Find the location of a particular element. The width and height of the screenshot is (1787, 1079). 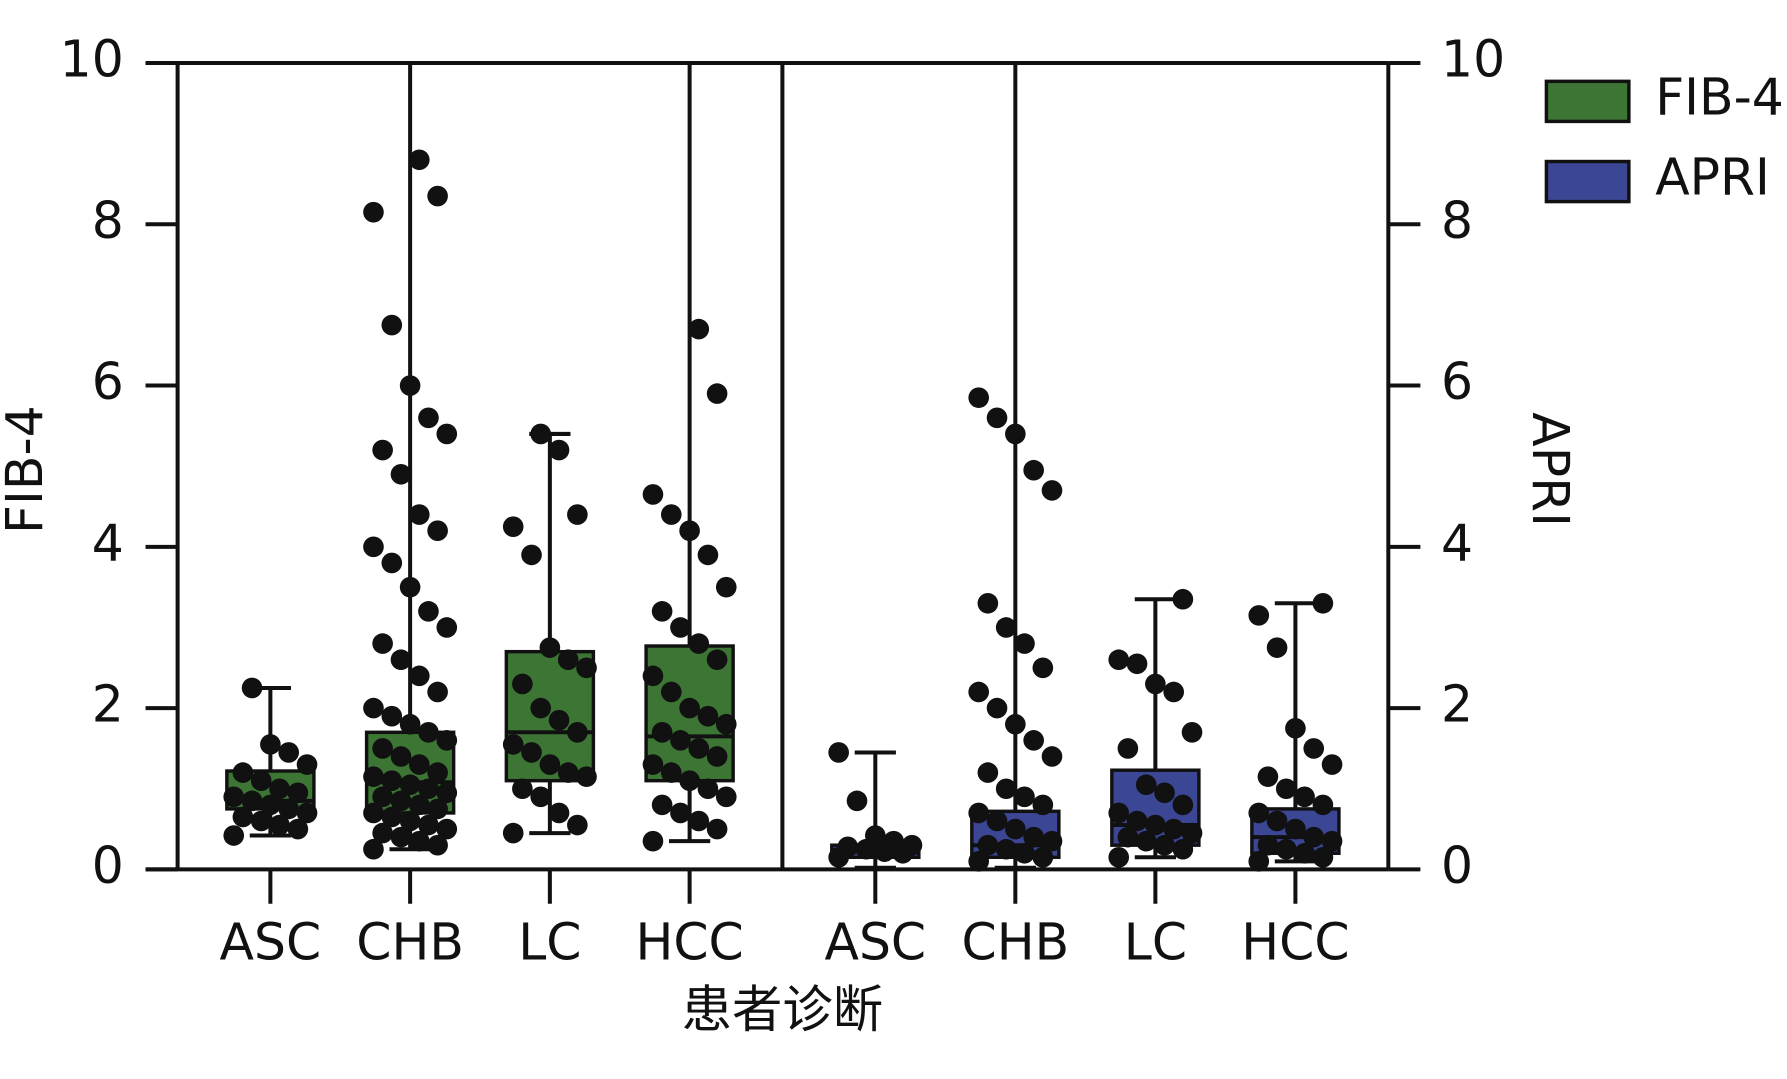

y2-tick-label: 0 is located at coordinates (1457, 865).